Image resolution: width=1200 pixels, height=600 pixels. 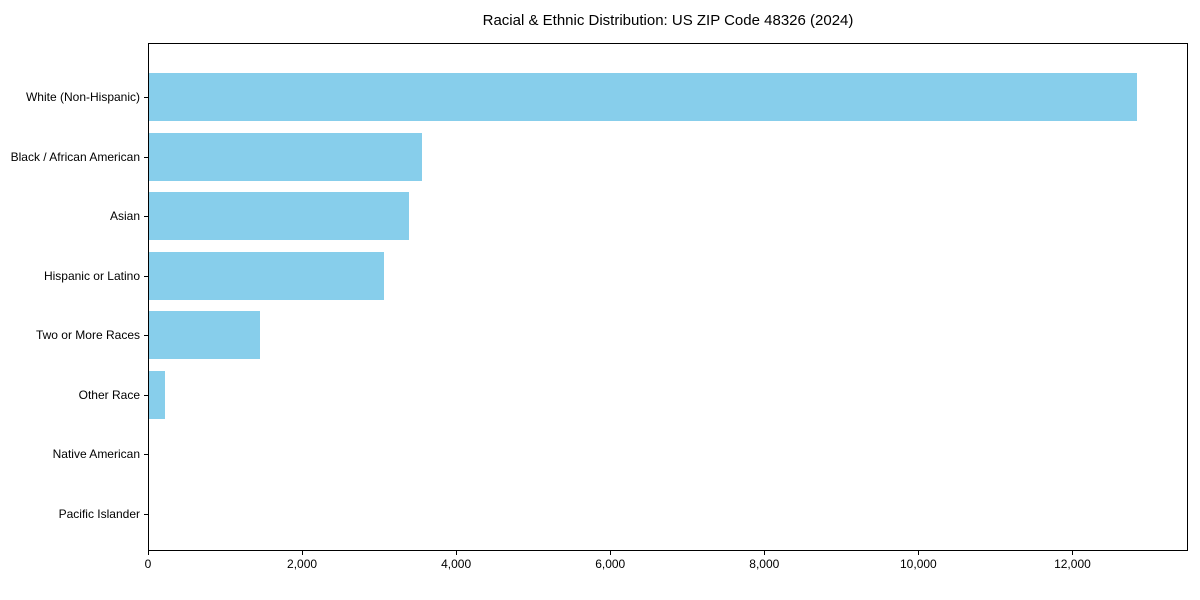 I want to click on y-tick-label-two-or-more-races: Two or More Races, so click(x=87, y=335).